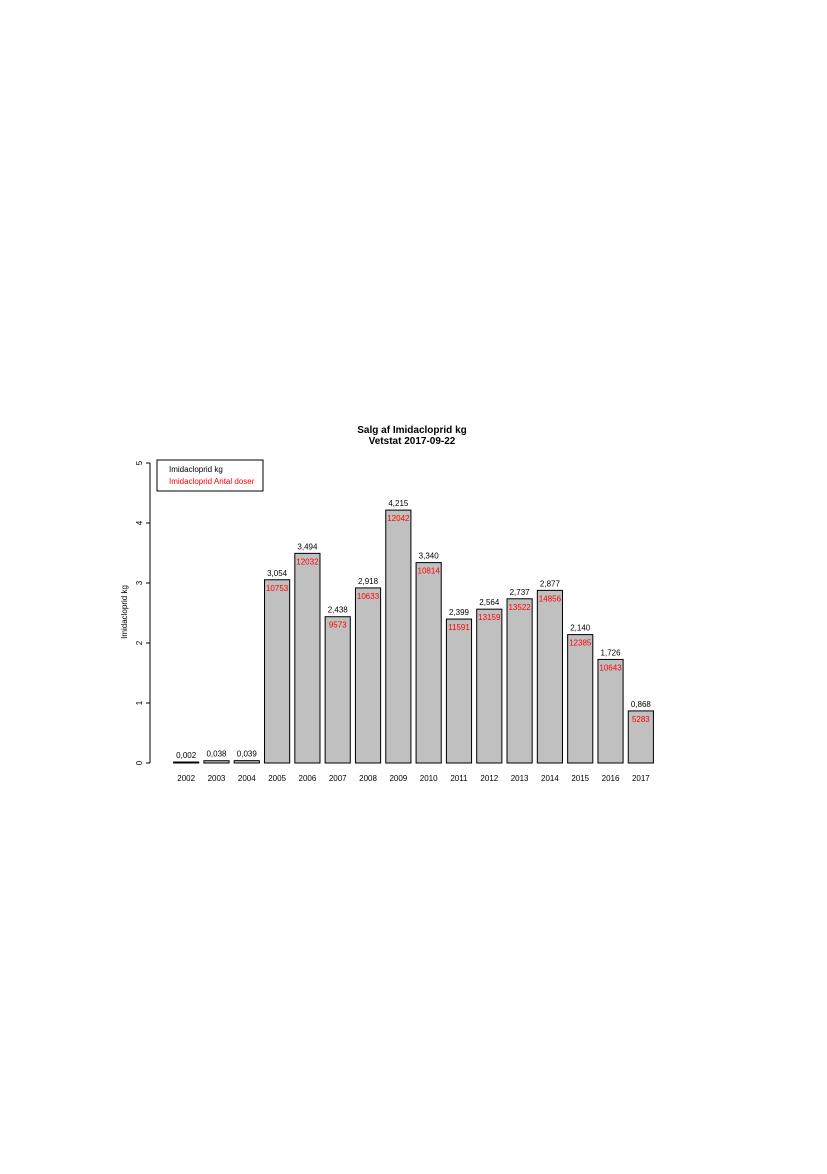 Image resolution: width=827 pixels, height=1174 pixels. Describe the element at coordinates (139, 522) in the screenshot. I see `y-tick-label: 4` at that location.